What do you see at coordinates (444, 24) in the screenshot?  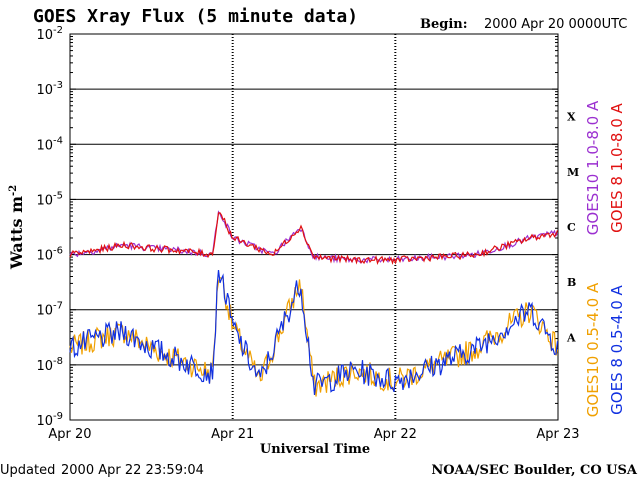 I see `begin-label: Begin:` at bounding box center [444, 24].